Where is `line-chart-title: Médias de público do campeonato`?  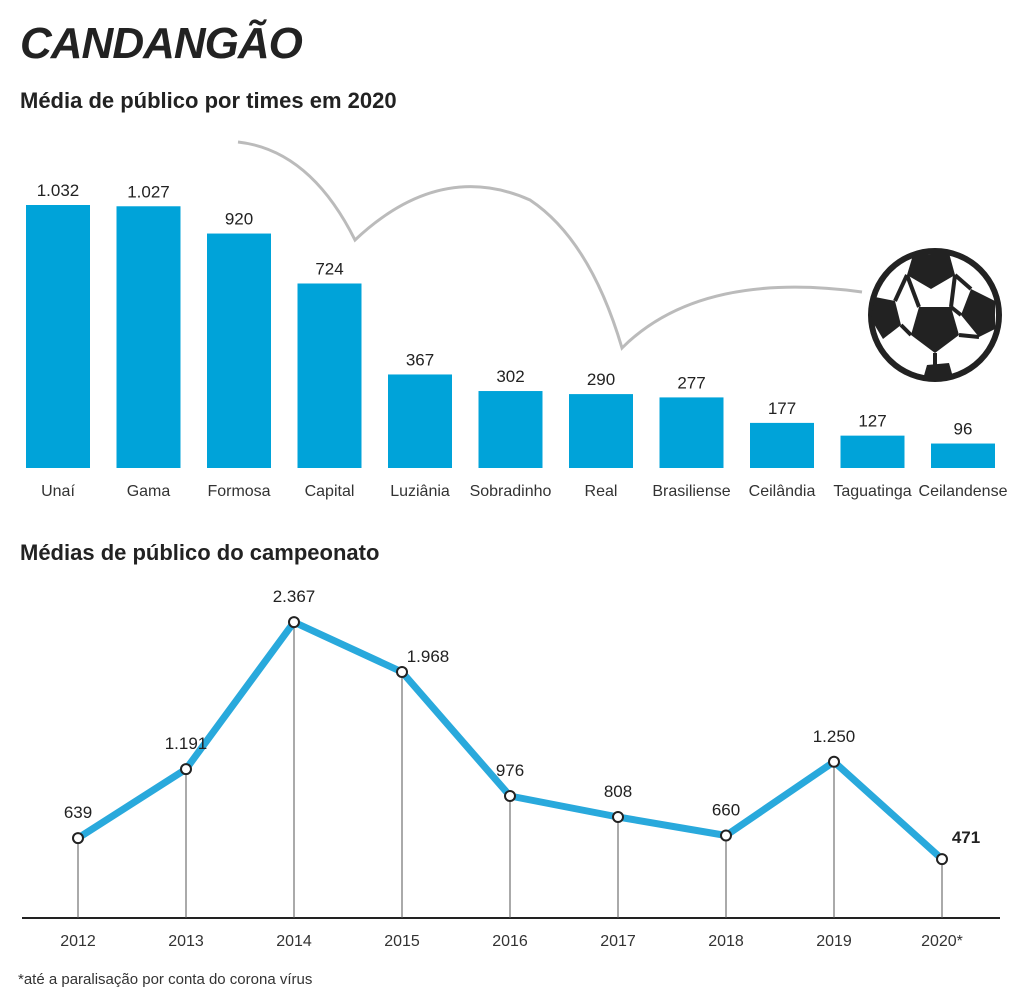 line-chart-title: Médias de público do campeonato is located at coordinates (199, 552).